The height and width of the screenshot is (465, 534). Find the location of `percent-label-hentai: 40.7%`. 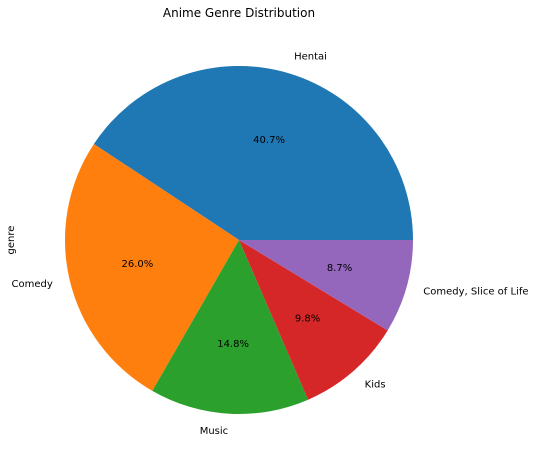

percent-label-hentai: 40.7% is located at coordinates (269, 140).